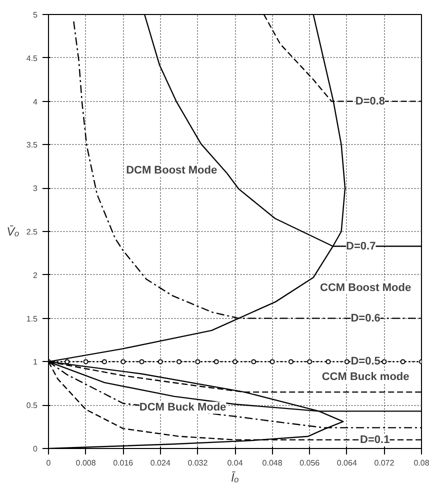 The width and height of the screenshot is (429, 487). Describe the element at coordinates (172, 170) in the screenshot. I see `annotation: DCM Boost Mode` at that location.